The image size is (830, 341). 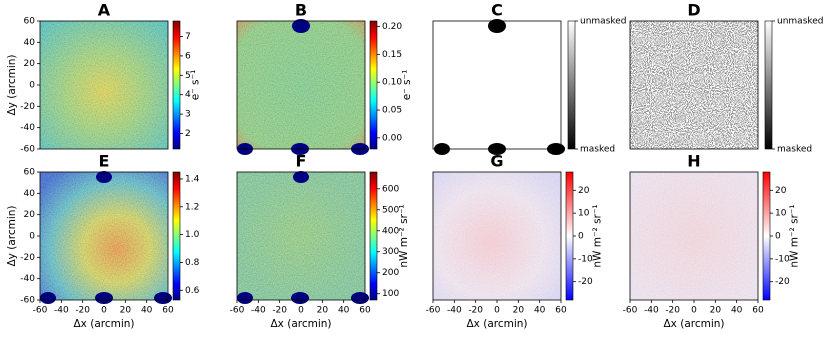 I want to click on colorbar-tick-label: 0.10, so click(x=392, y=83).